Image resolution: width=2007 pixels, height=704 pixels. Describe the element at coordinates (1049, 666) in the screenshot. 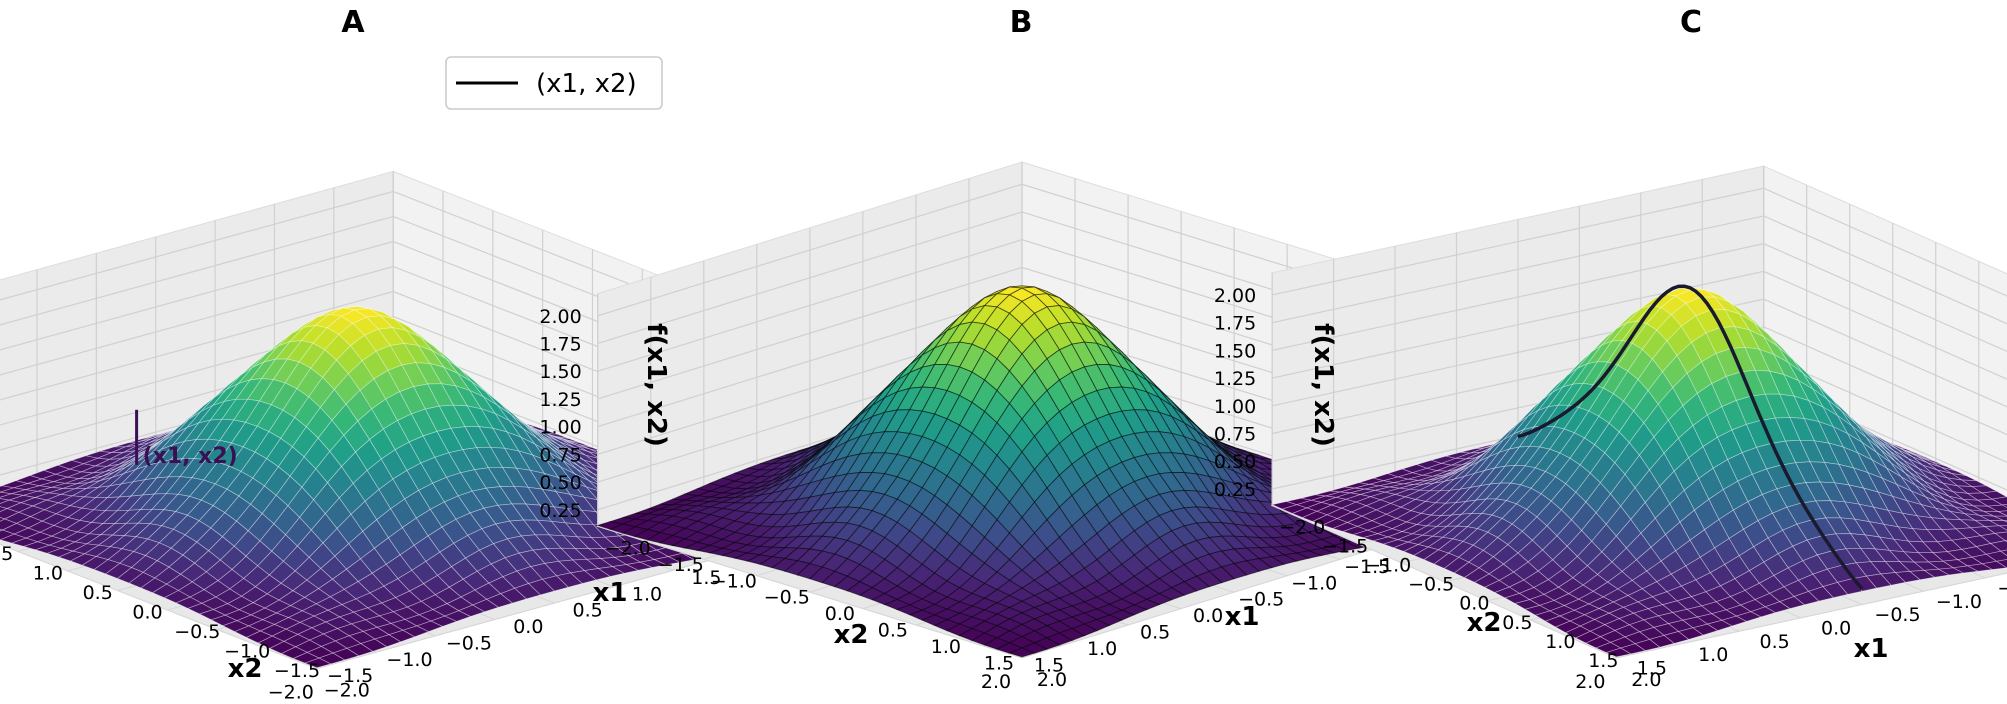

I see `panel-b-ytick-label: 1.5` at that location.